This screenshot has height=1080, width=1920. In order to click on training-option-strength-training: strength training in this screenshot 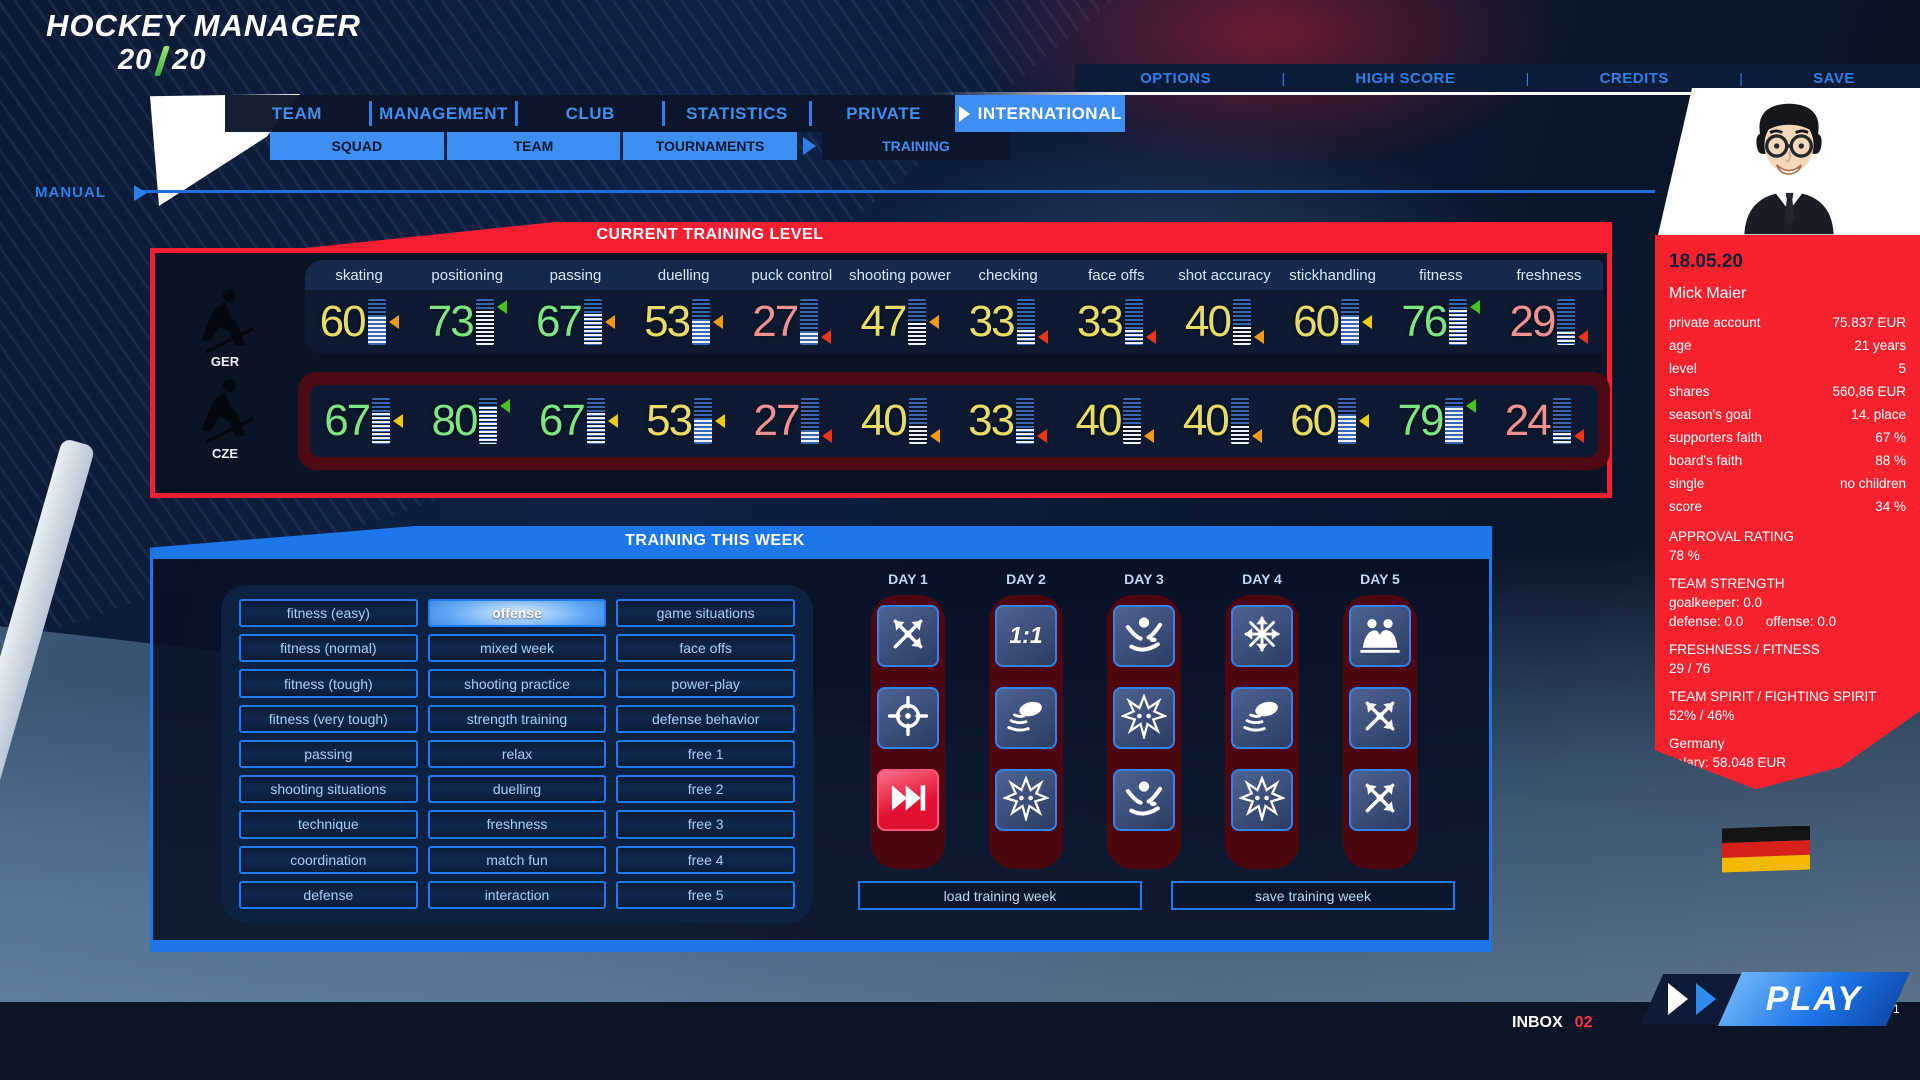, I will do `click(517, 718)`.